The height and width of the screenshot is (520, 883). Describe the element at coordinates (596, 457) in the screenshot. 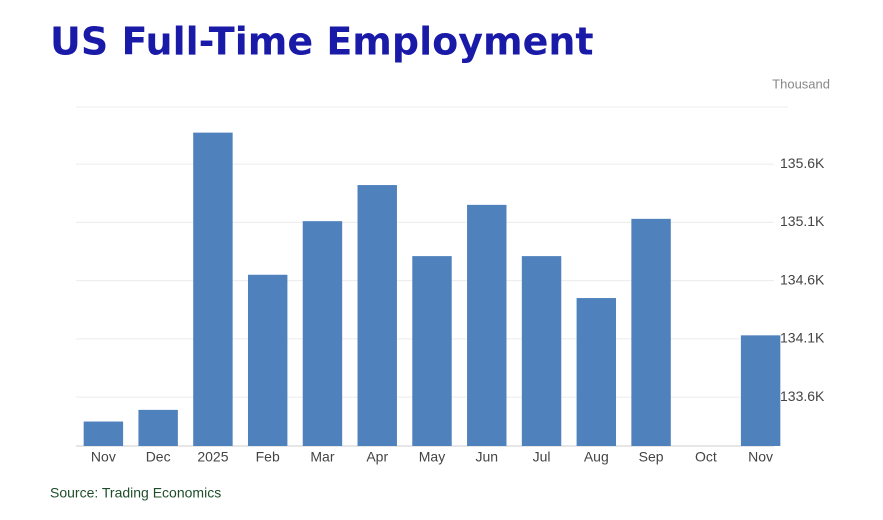

I see `x-tick-label: Aug` at that location.